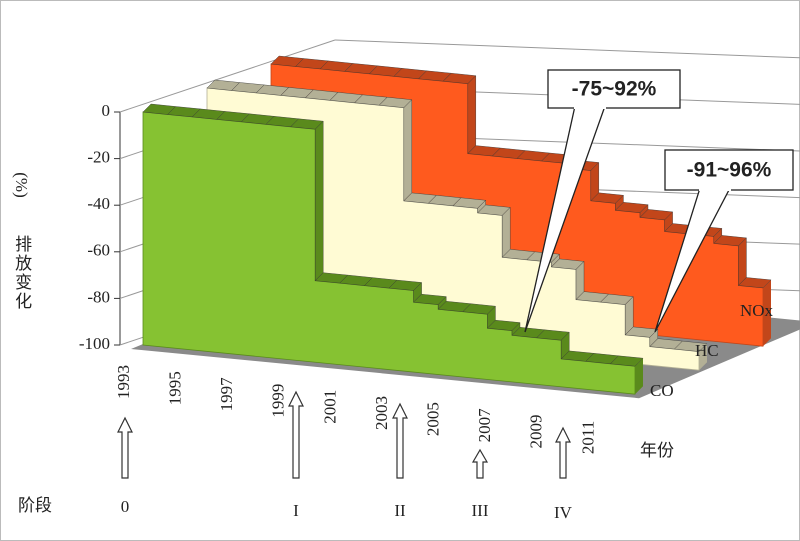 This screenshot has height=541, width=800. What do you see at coordinates (278, 401) in the screenshot?
I see `x-tick-label: 1999` at bounding box center [278, 401].